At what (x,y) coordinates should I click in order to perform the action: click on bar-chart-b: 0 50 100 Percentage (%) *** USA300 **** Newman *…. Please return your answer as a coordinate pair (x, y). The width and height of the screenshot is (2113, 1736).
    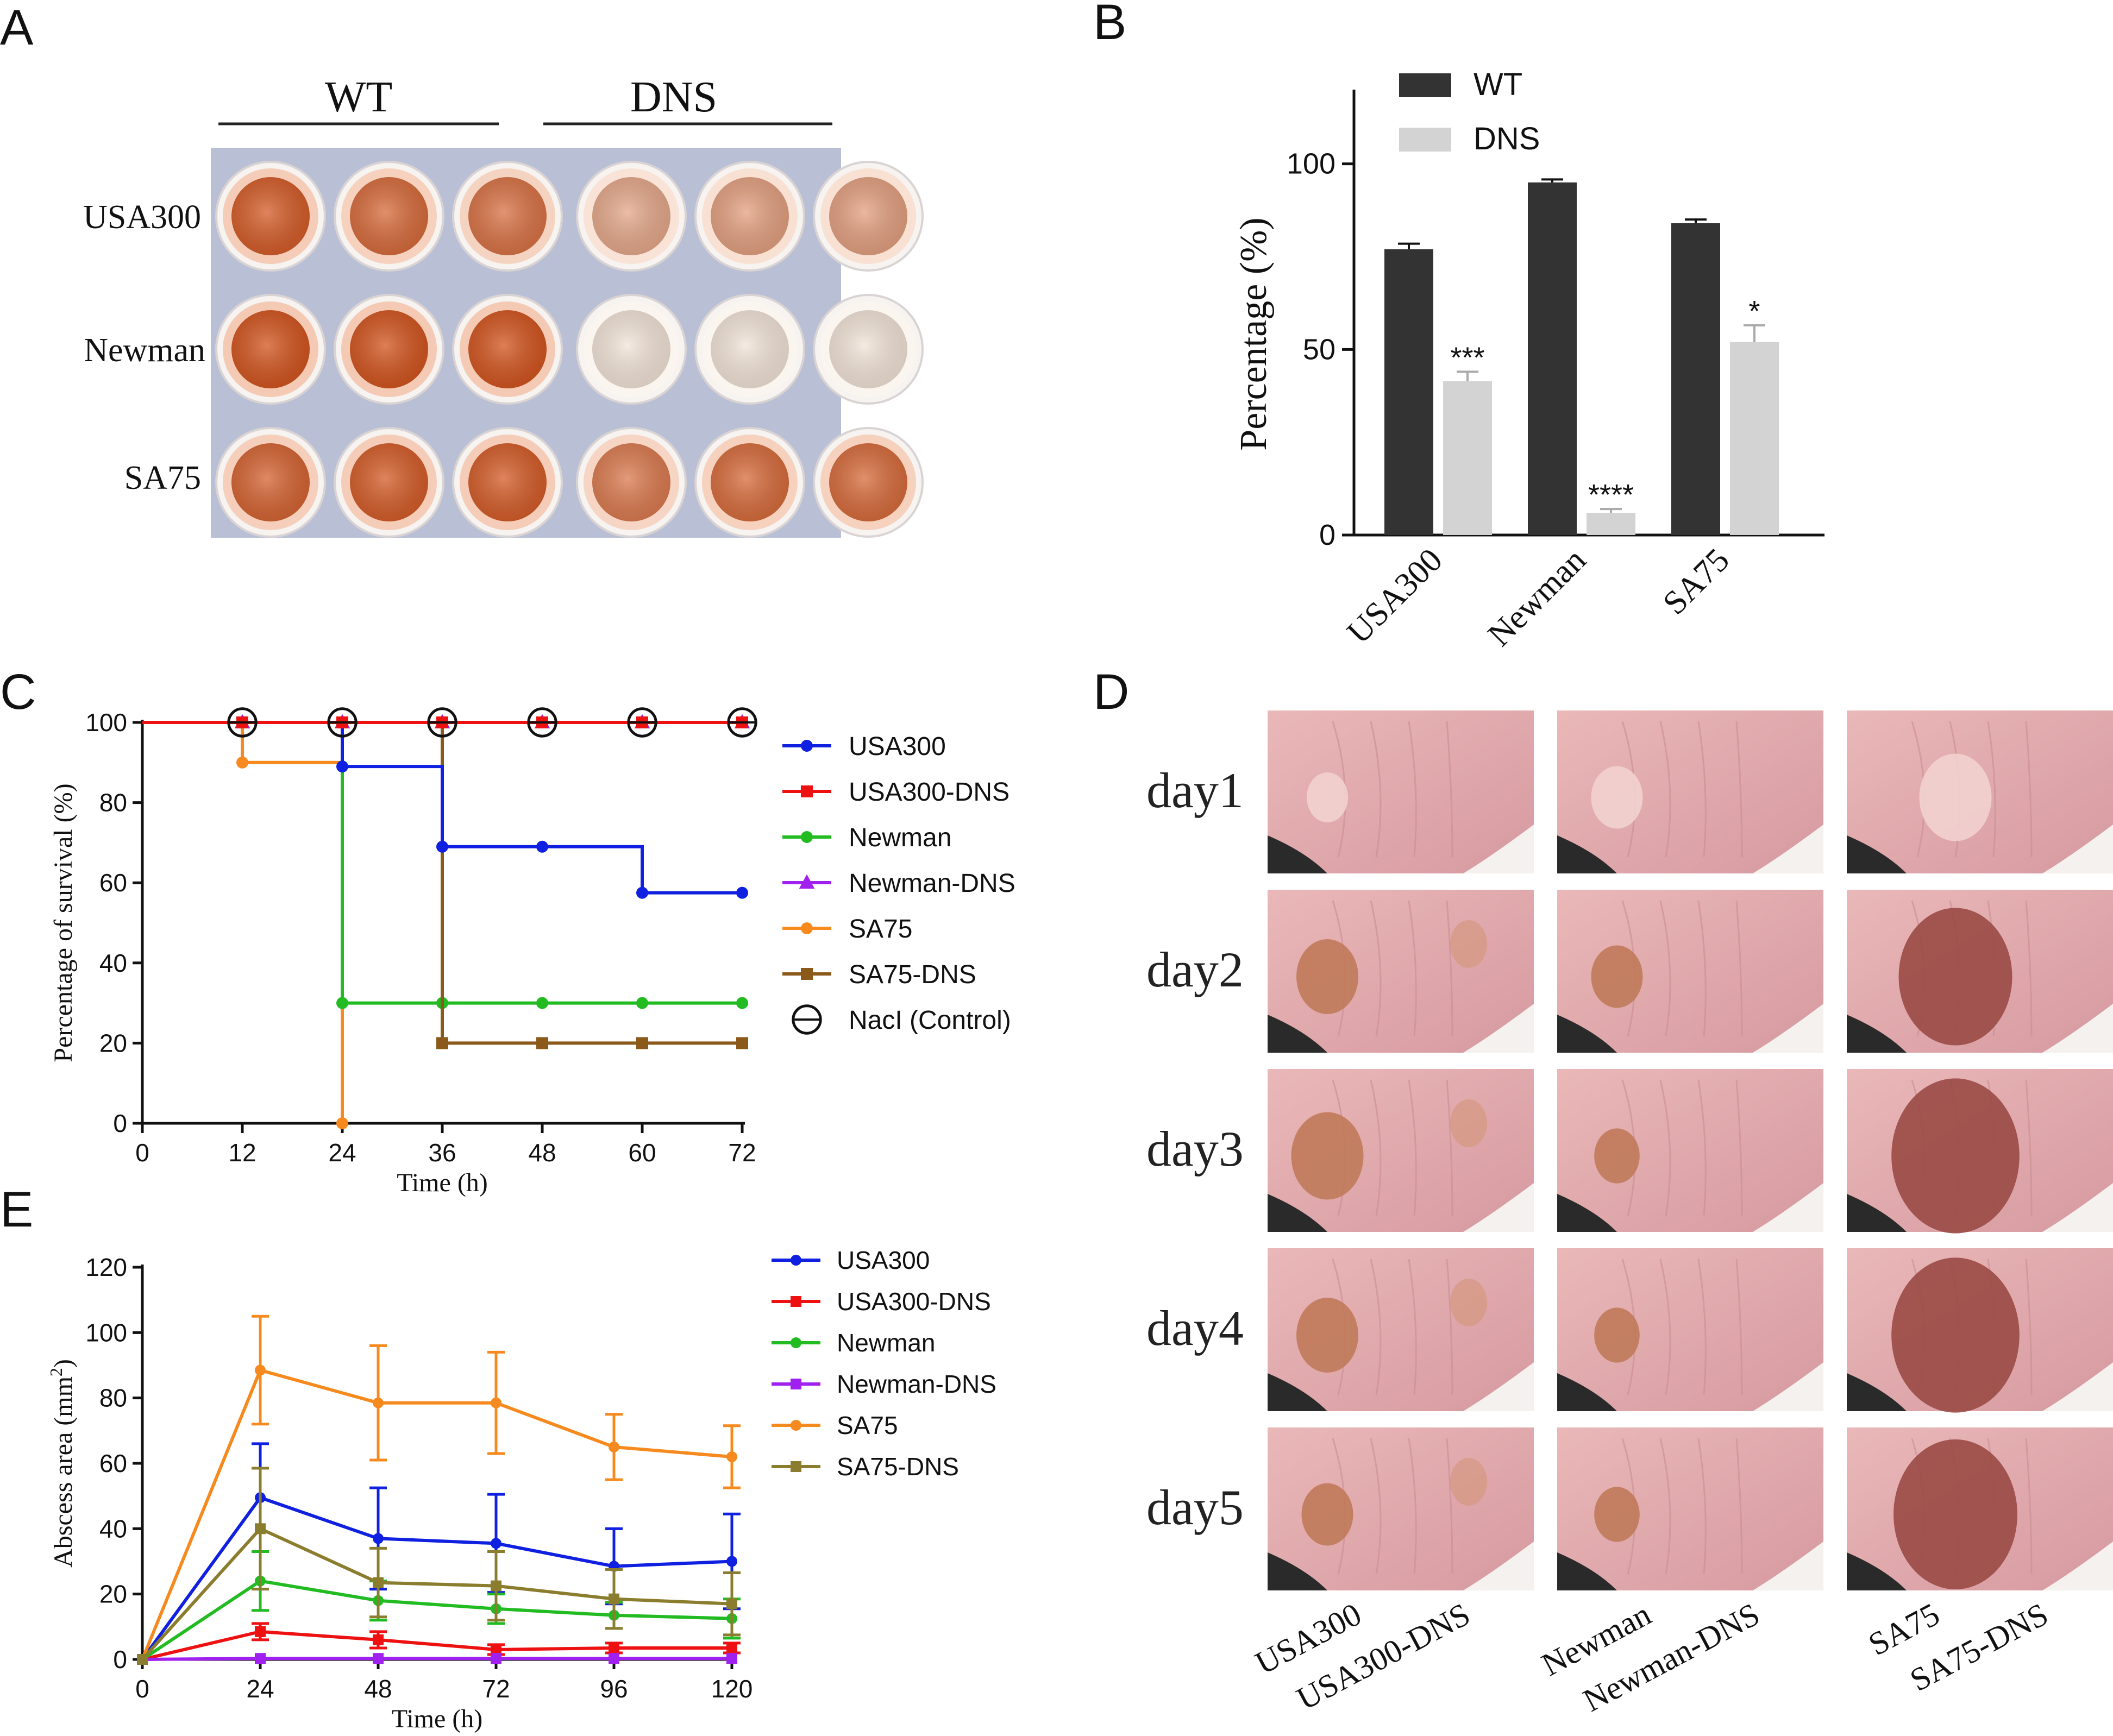
    Looking at the image, I should click on (1528, 360).